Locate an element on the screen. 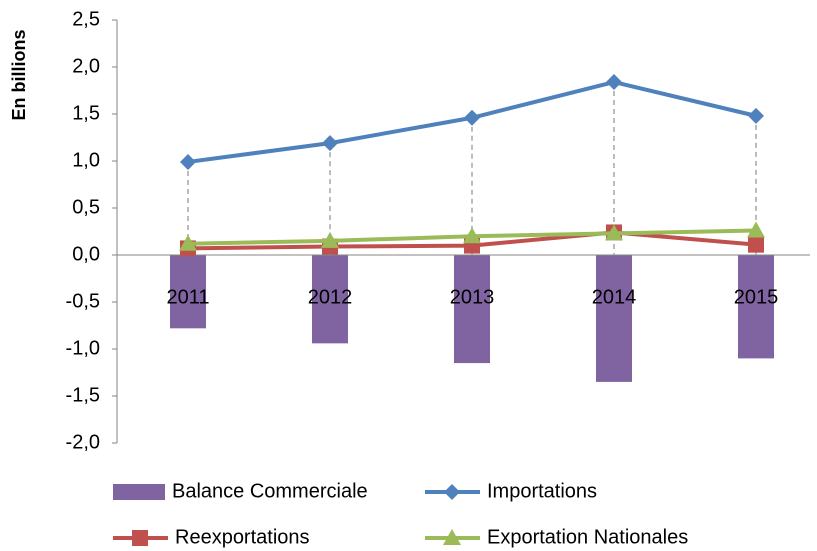  legend-label: Reexportations is located at coordinates (242, 537).